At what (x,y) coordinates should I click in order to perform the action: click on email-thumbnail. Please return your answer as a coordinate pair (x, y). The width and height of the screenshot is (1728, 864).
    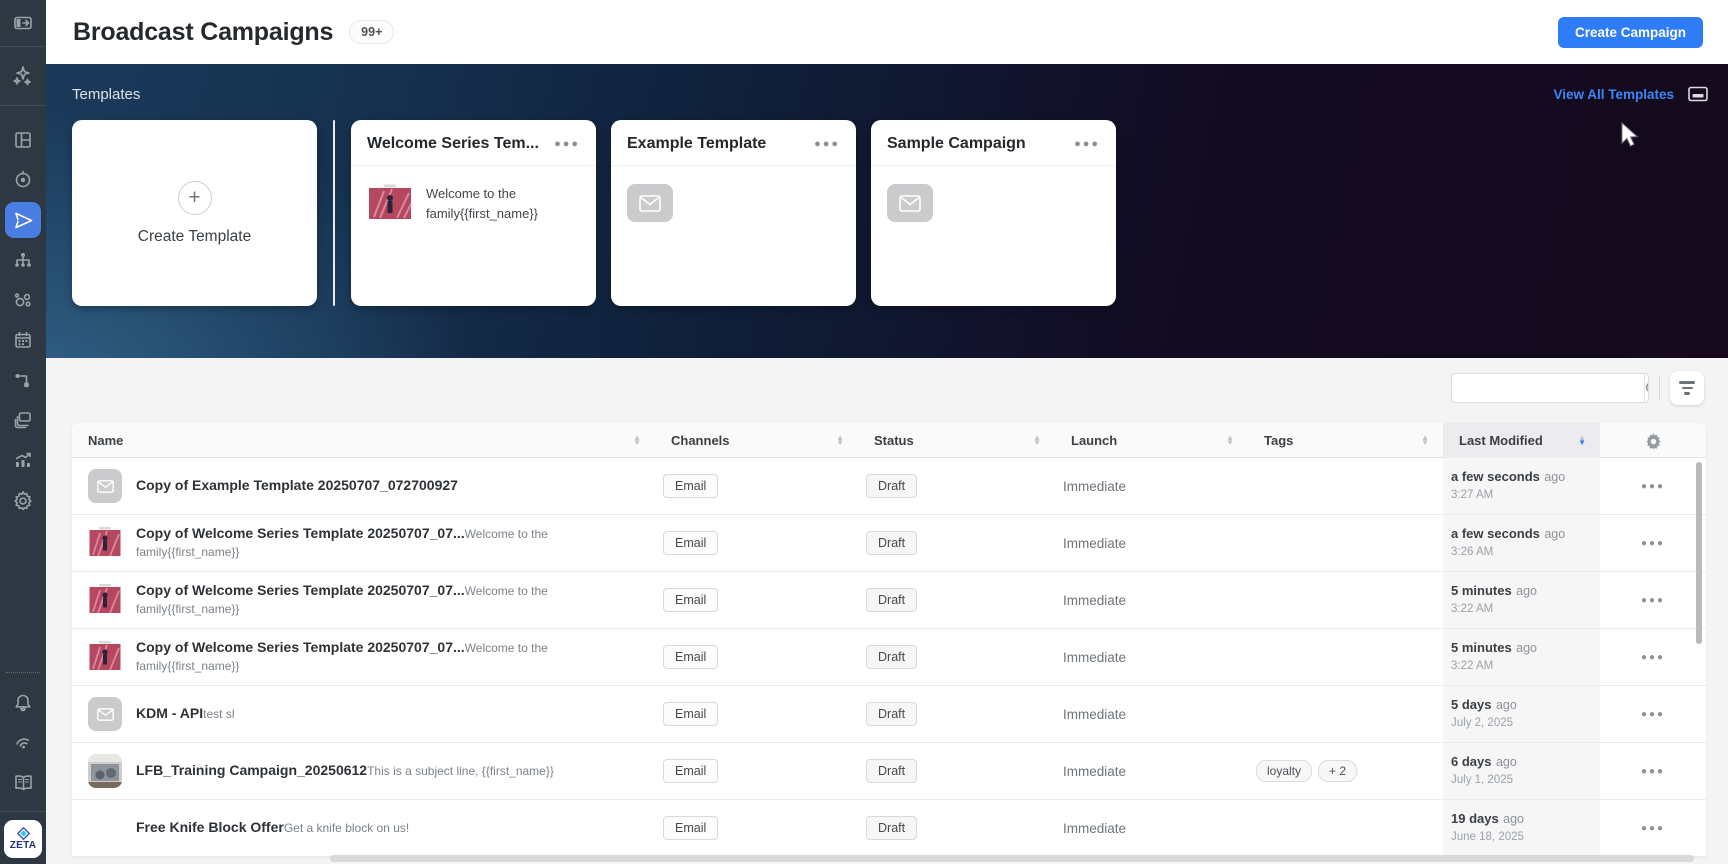
    Looking at the image, I should click on (105, 714).